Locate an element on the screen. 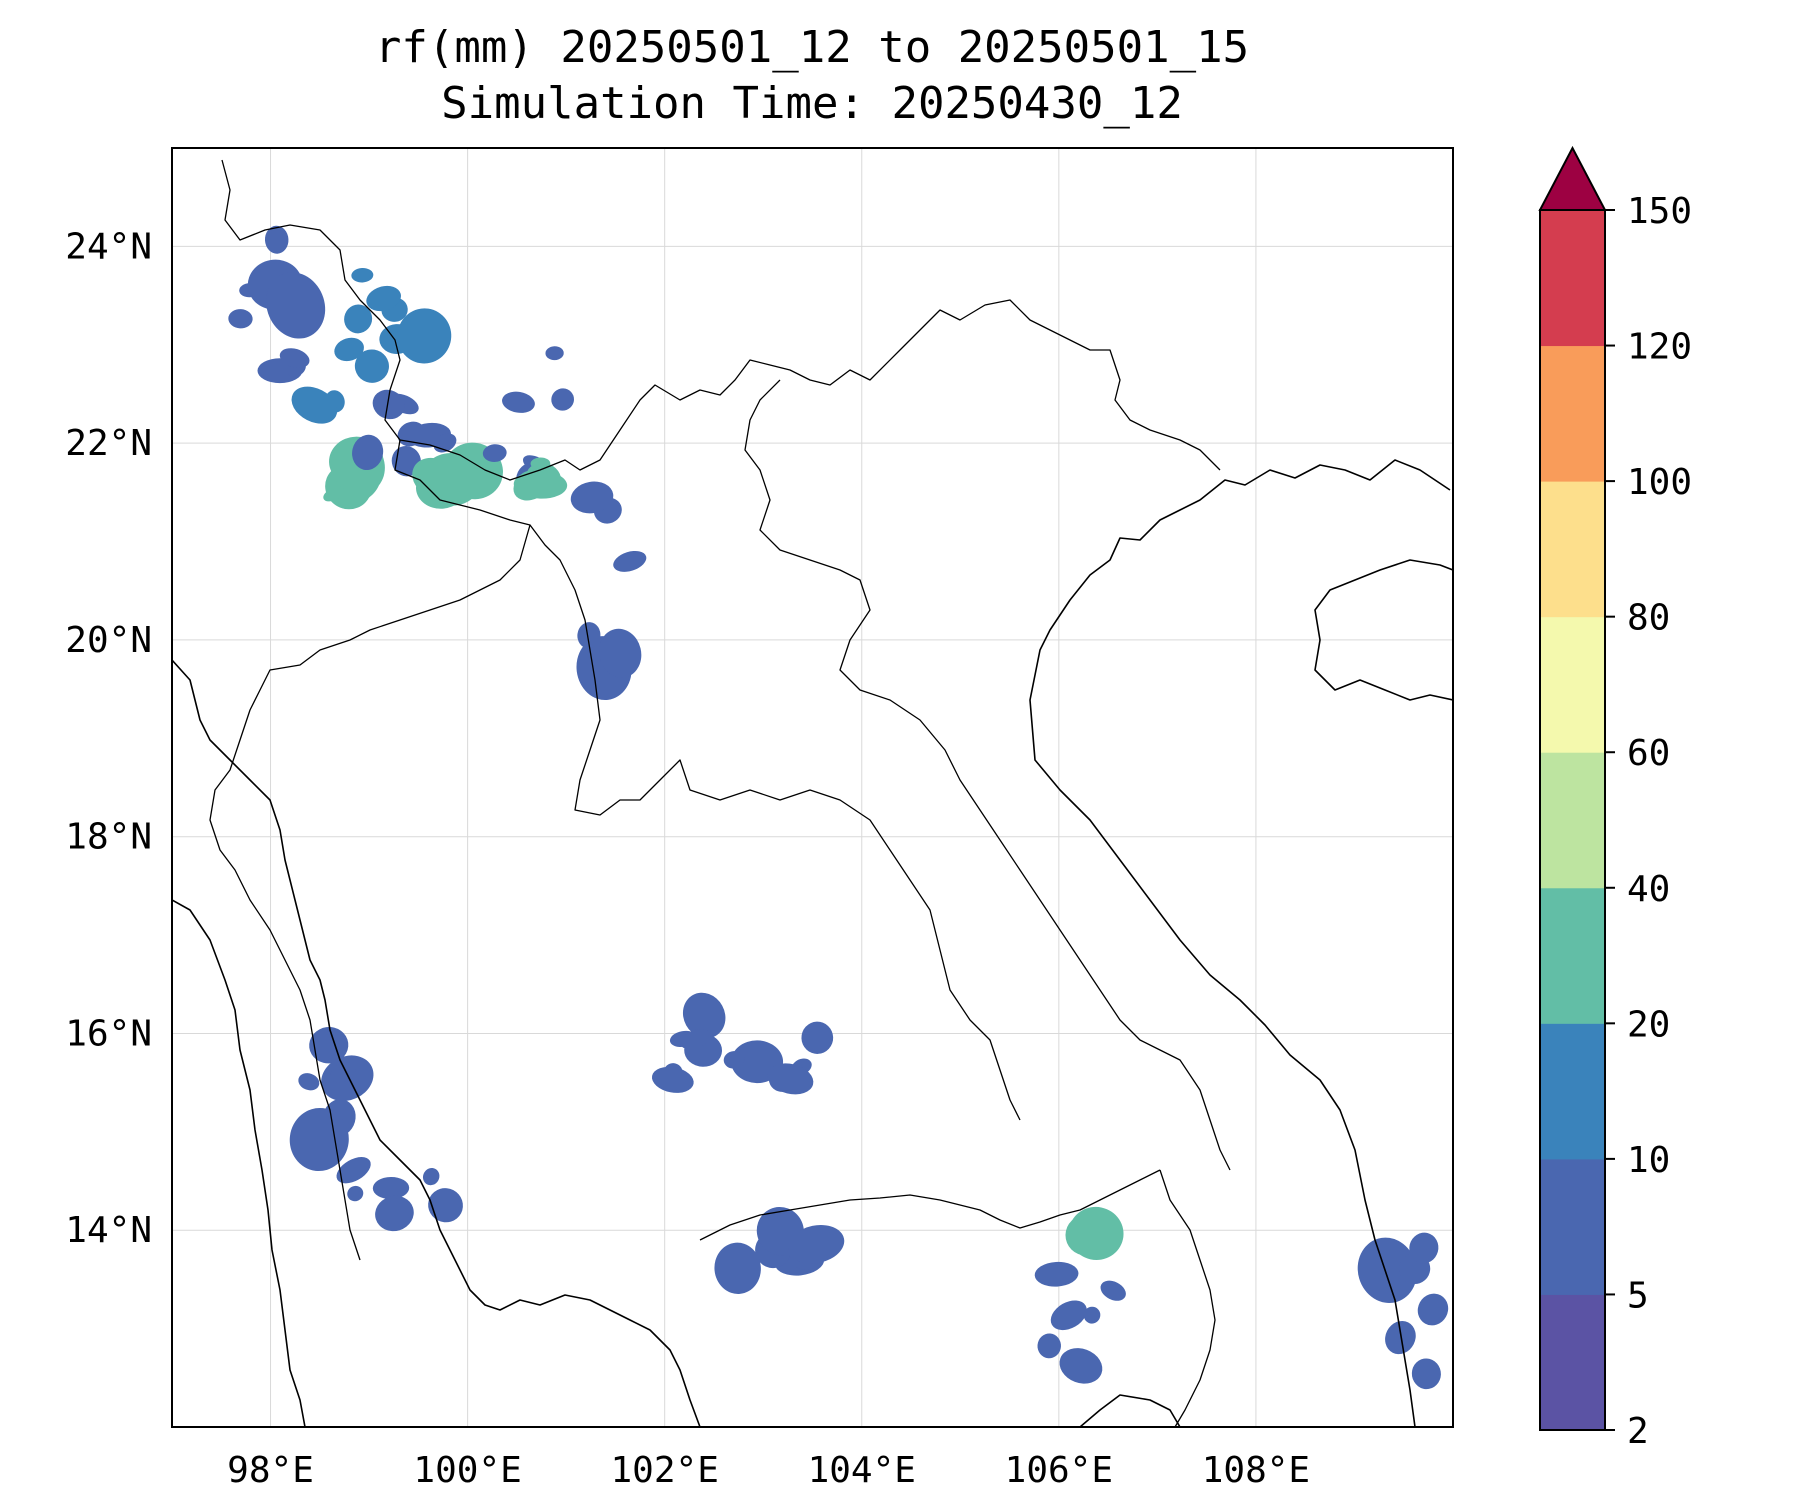 This screenshot has width=1800, height=1500. lon-tick-label: 104°E is located at coordinates (862, 1470).